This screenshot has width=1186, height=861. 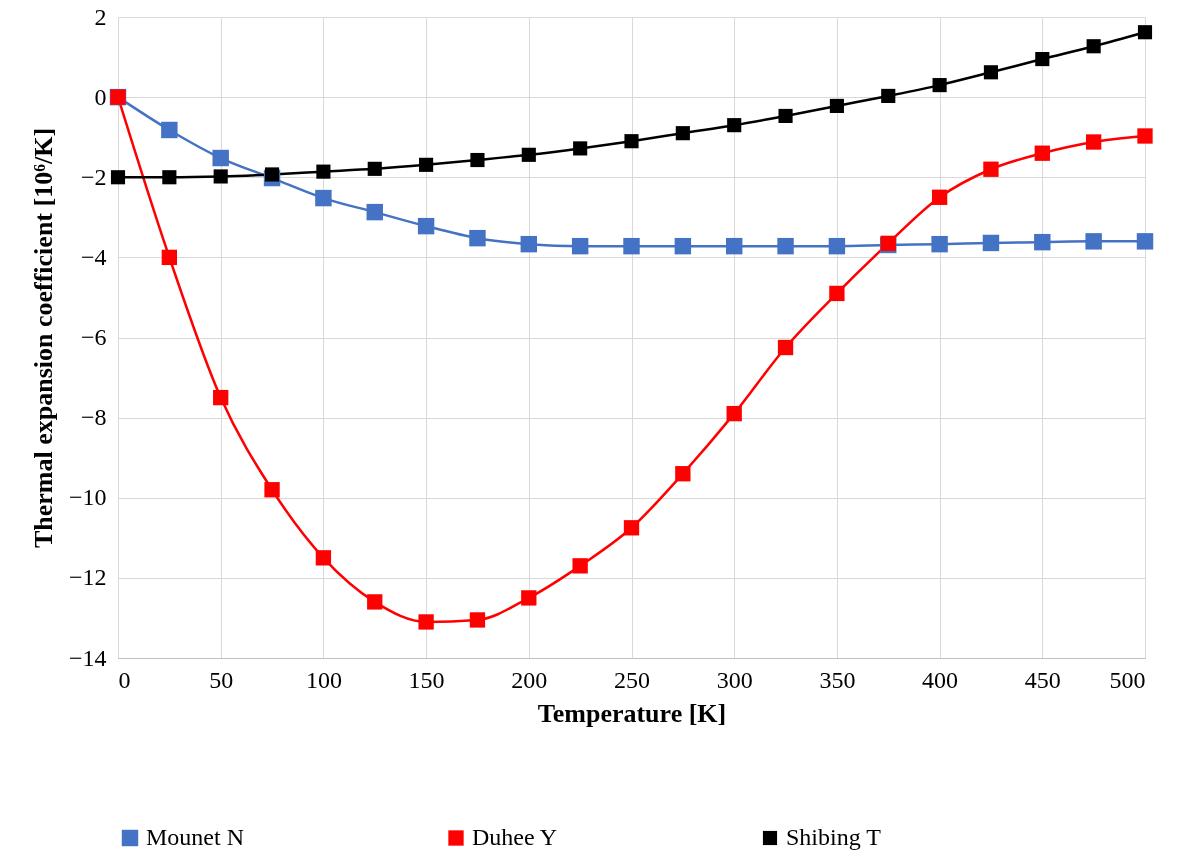 I want to click on legend-label: Shibing T, so click(x=834, y=837).